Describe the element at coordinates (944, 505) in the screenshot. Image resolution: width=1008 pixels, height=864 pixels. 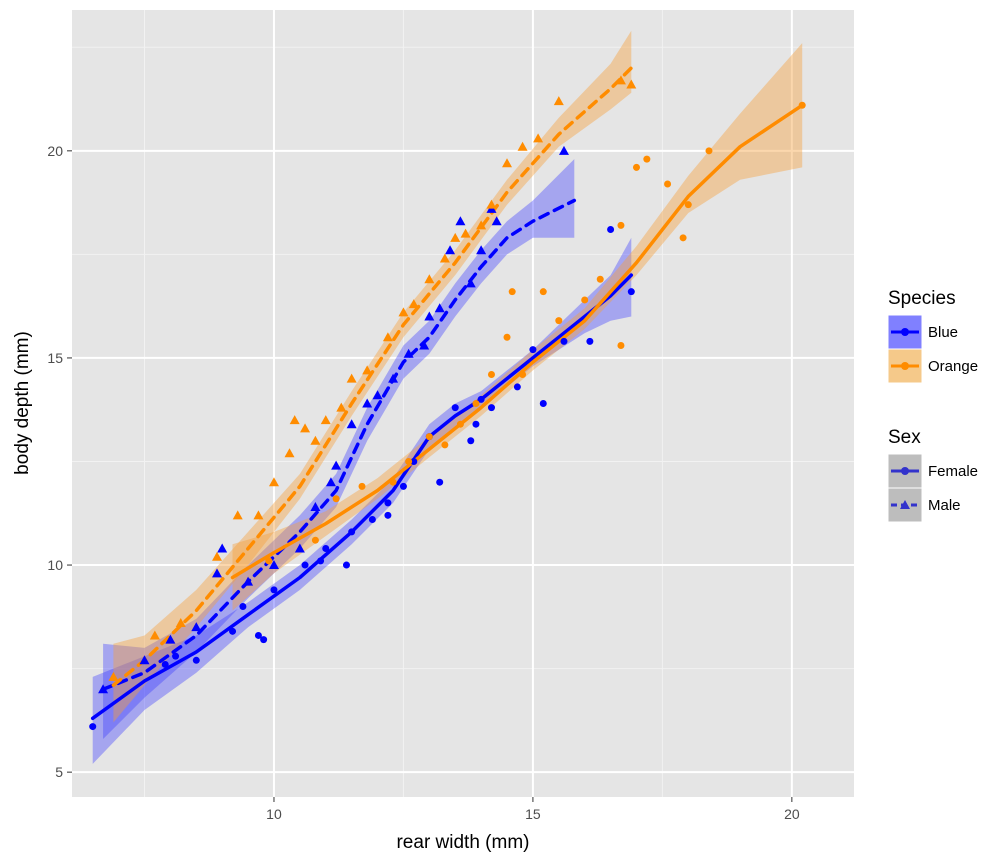
I see `legend-label: Male` at that location.